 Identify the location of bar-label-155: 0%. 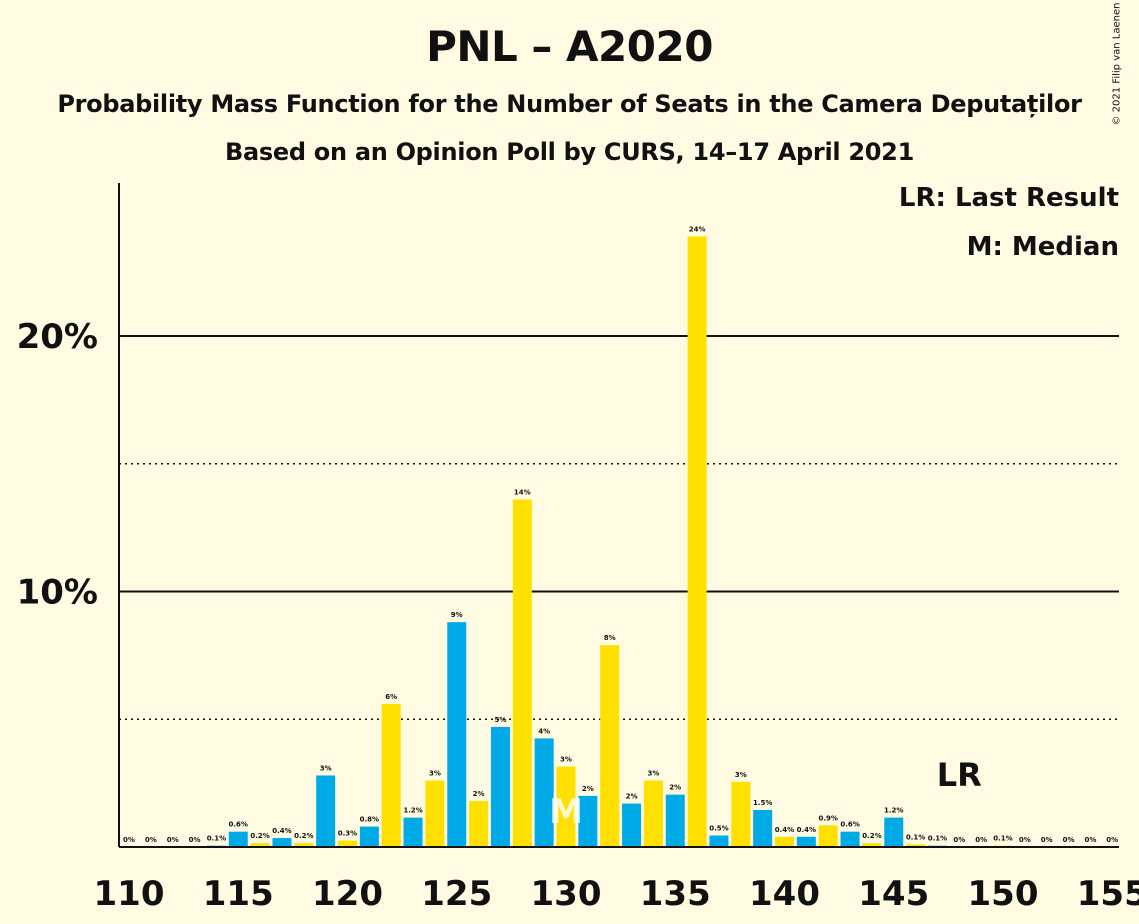
(1112, 840).